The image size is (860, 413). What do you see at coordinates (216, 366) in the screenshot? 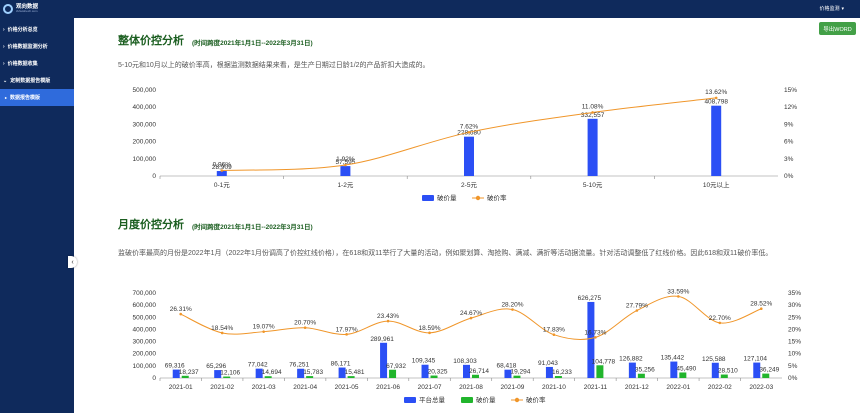
I see `monthly-bar-label: 65,296` at bounding box center [216, 366].